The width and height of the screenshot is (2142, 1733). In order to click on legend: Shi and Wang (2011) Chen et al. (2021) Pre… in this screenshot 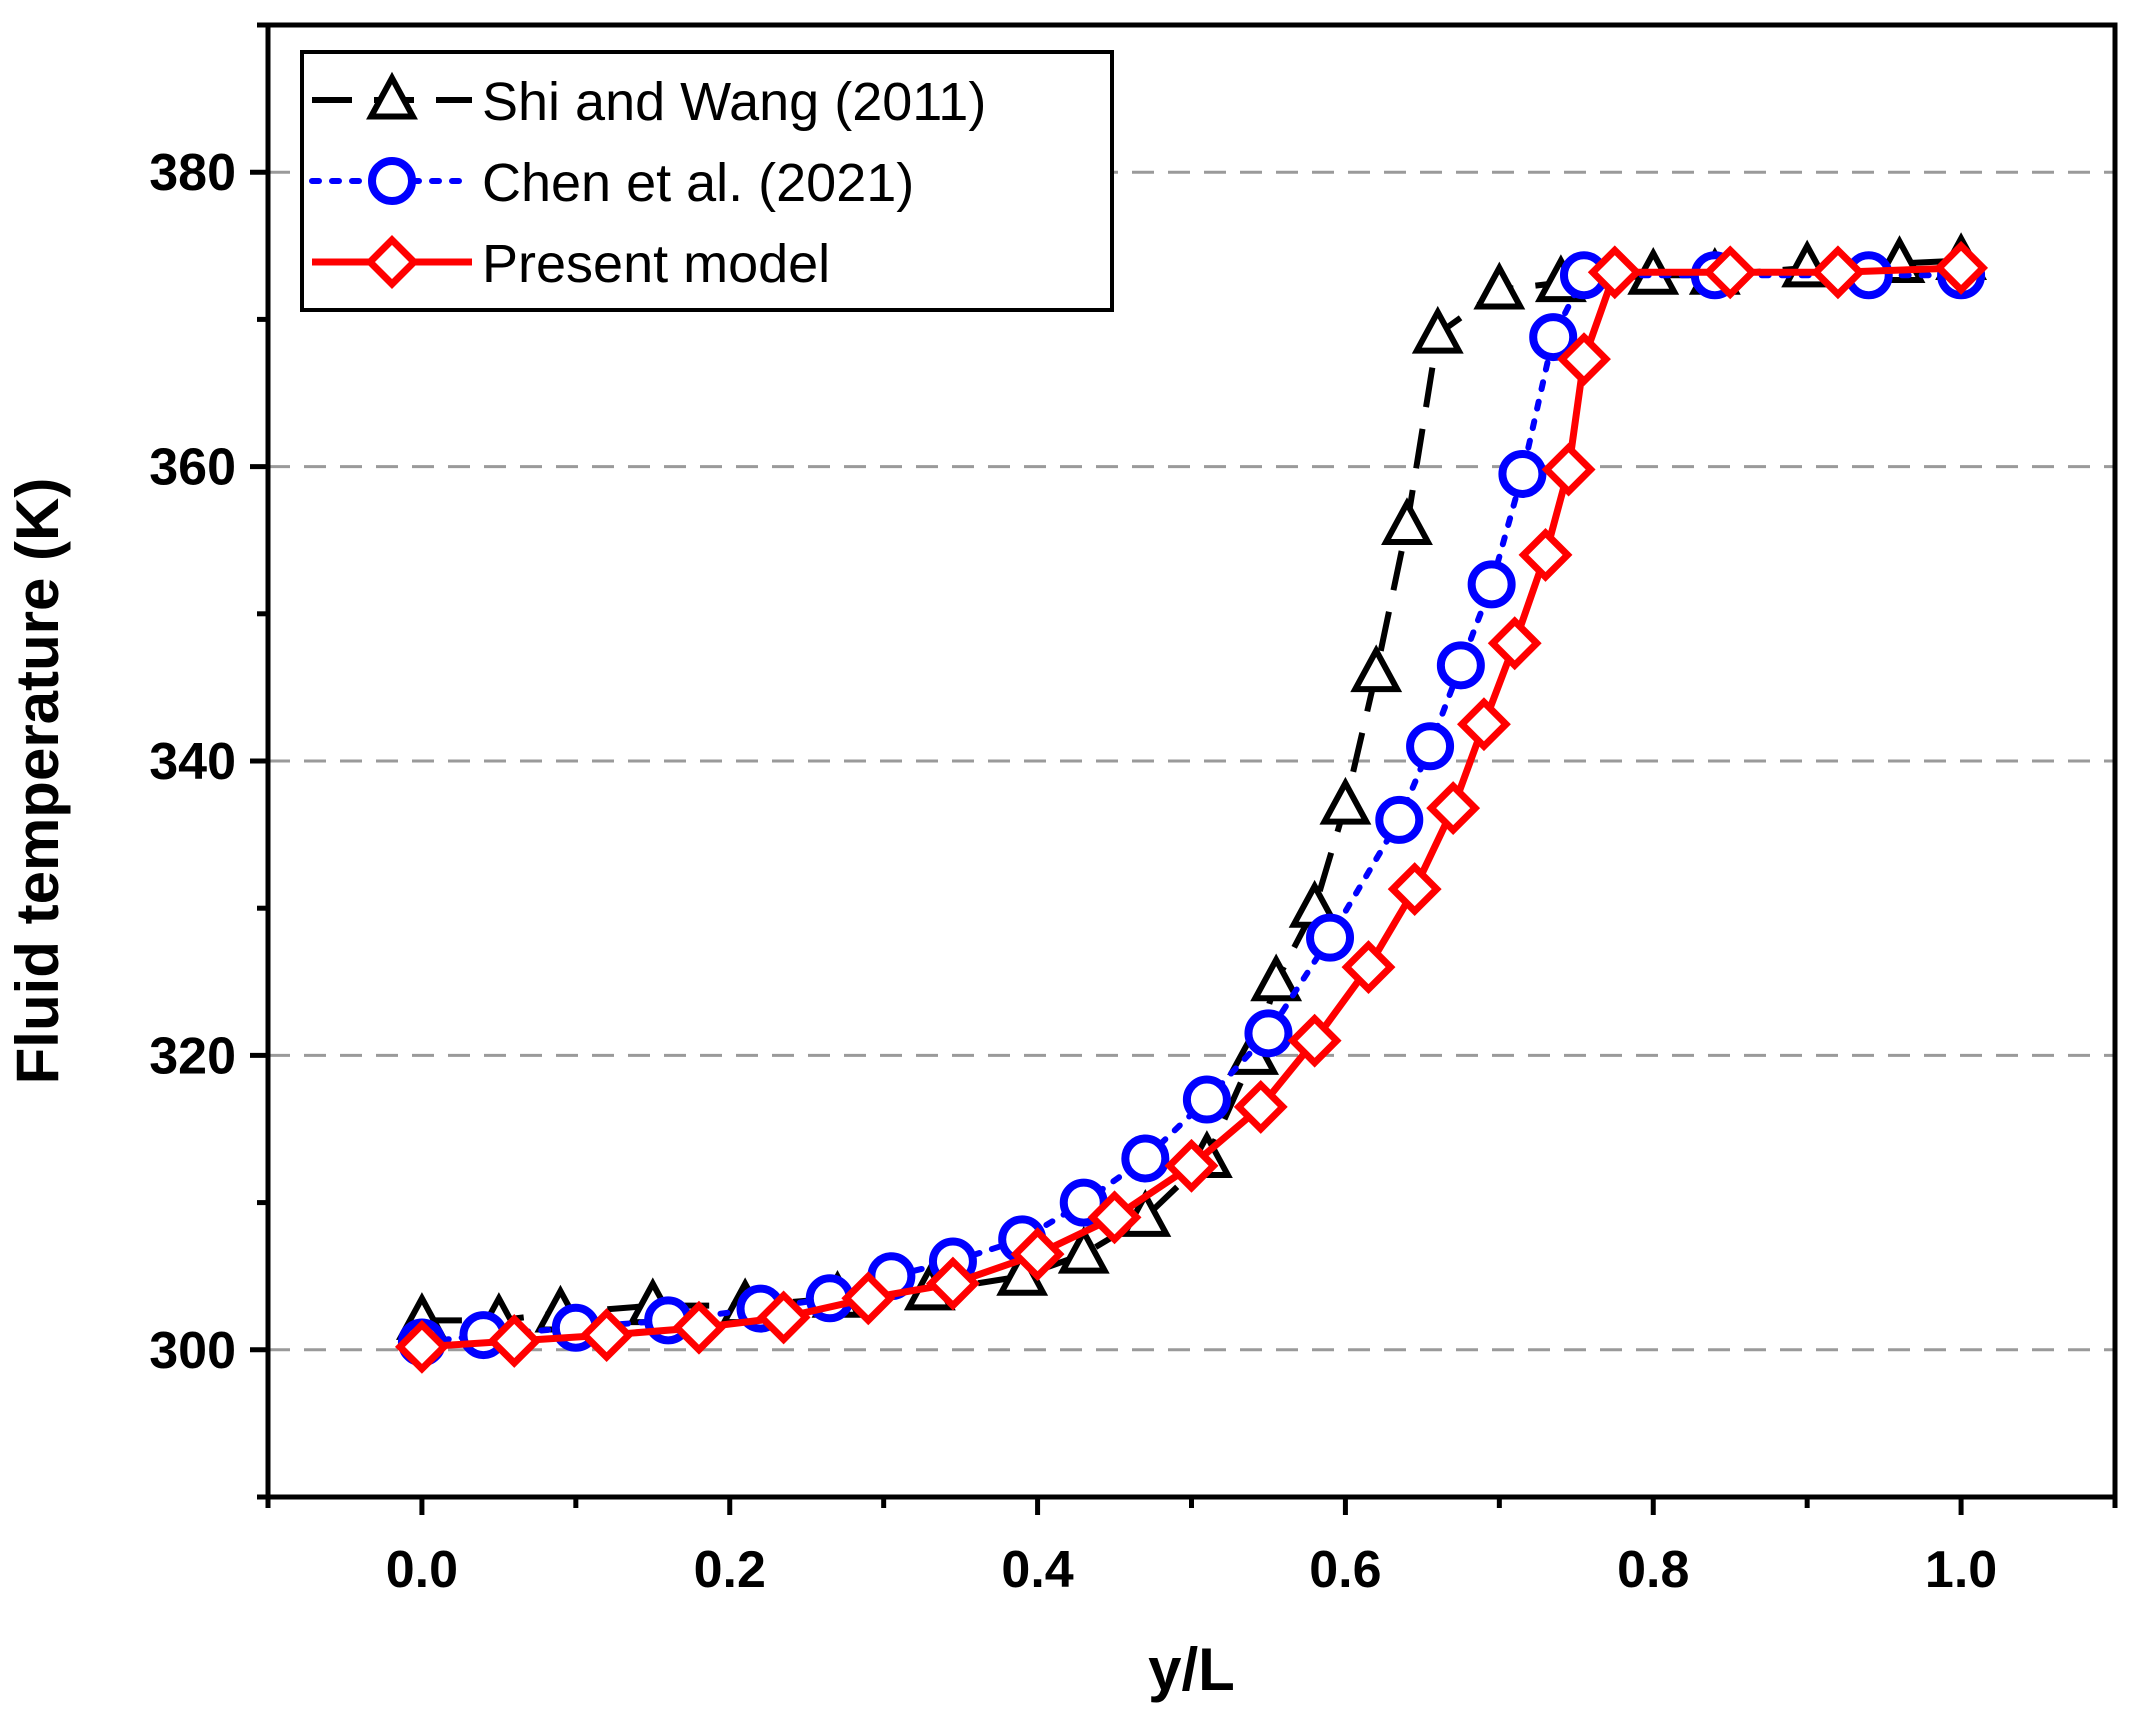, I will do `click(707, 181)`.